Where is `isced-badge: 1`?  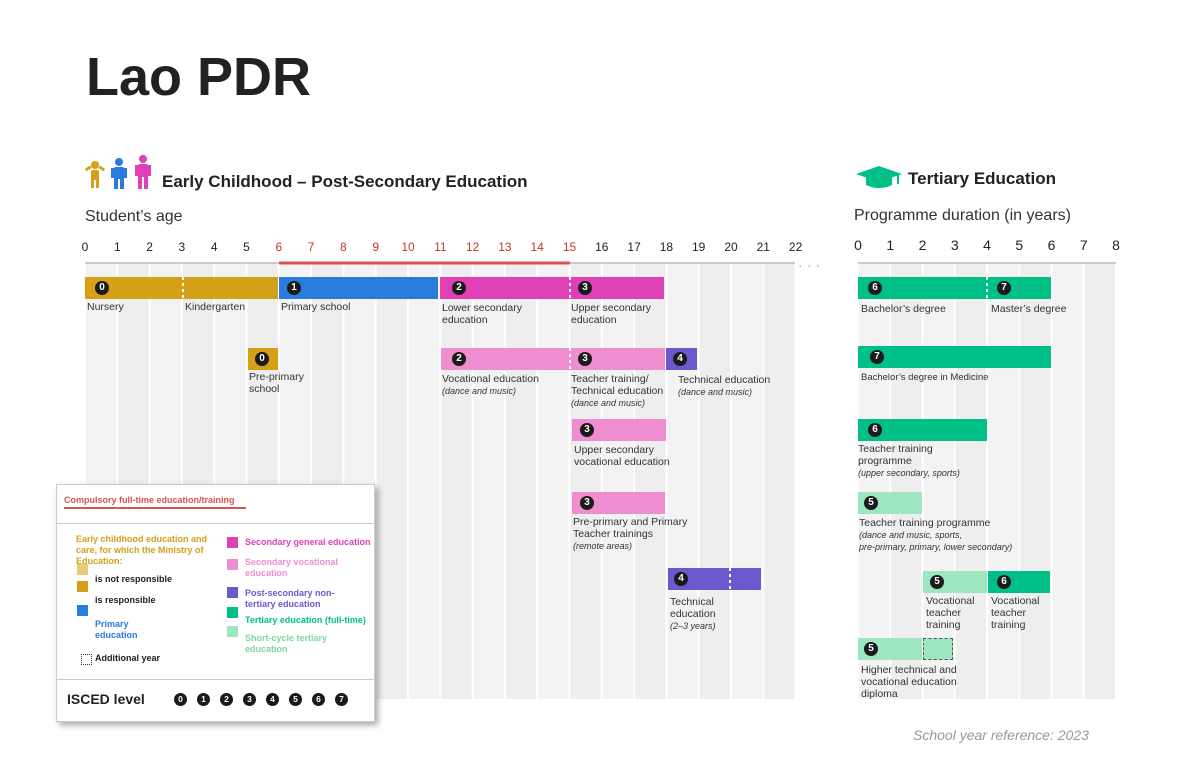 isced-badge: 1 is located at coordinates (294, 288).